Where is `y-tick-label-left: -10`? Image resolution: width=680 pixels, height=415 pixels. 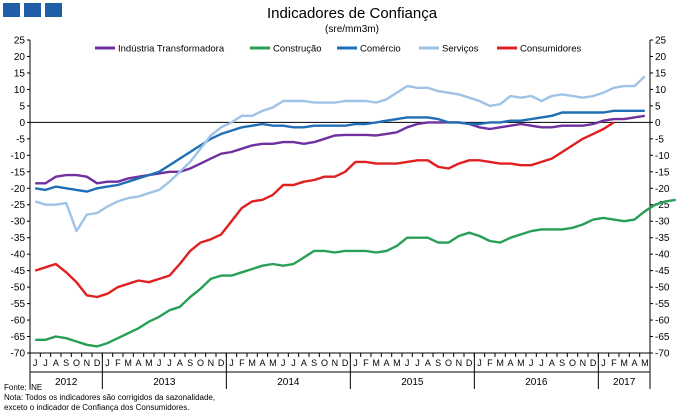 y-tick-label-left: -10 is located at coordinates (18, 156).